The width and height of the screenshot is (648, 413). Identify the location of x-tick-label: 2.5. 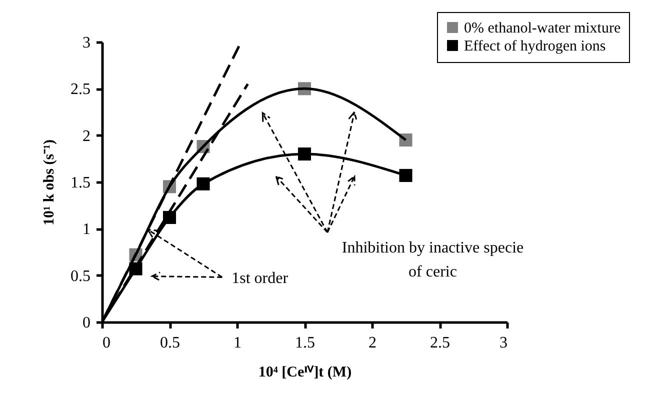
(440, 343).